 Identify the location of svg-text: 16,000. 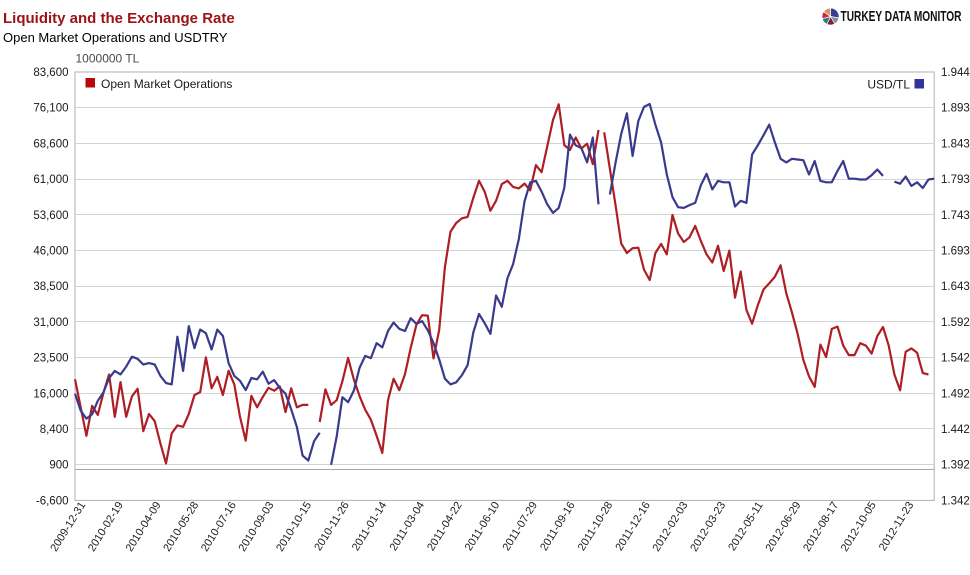
(50, 394).